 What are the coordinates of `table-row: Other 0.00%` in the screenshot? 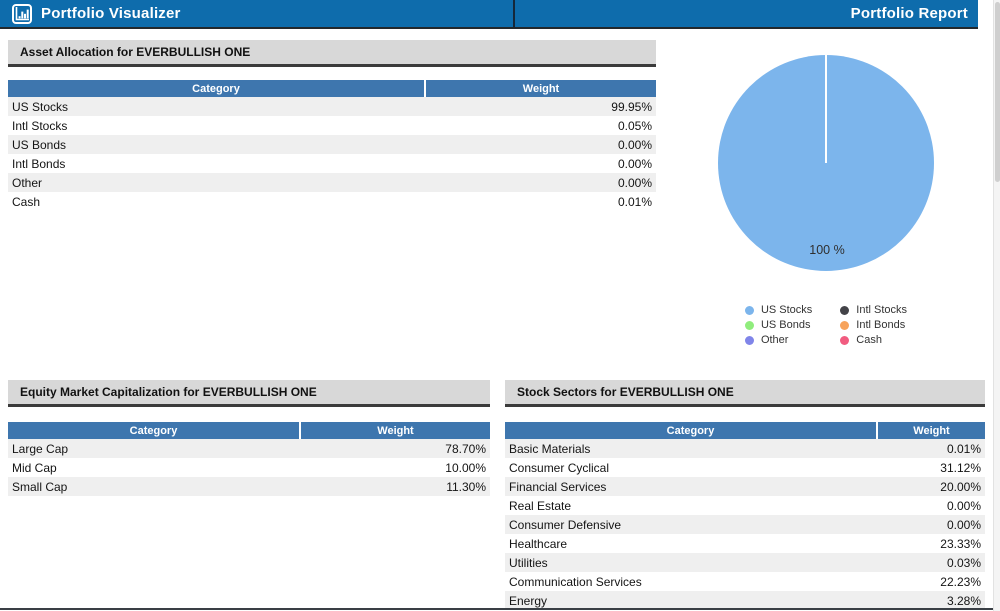 It's located at (332, 182).